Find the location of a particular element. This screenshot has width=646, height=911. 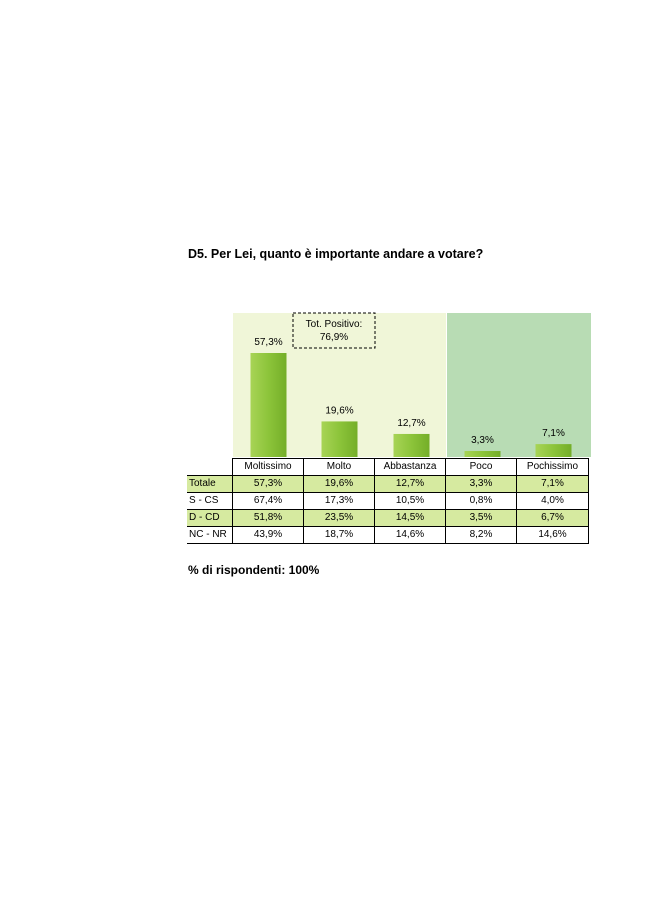

table-cell: 0,8% is located at coordinates (481, 501).